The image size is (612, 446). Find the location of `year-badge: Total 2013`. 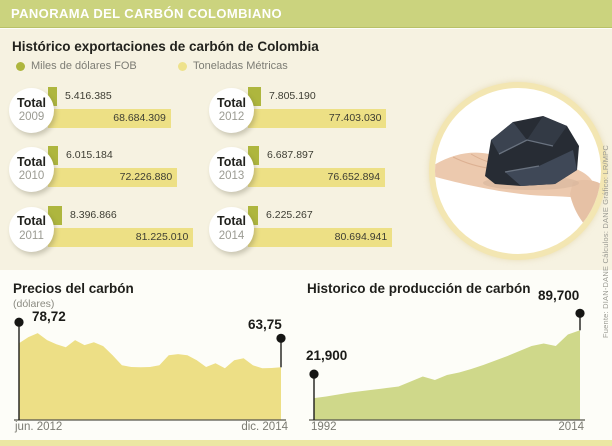

year-badge: Total 2013 is located at coordinates (231, 170).